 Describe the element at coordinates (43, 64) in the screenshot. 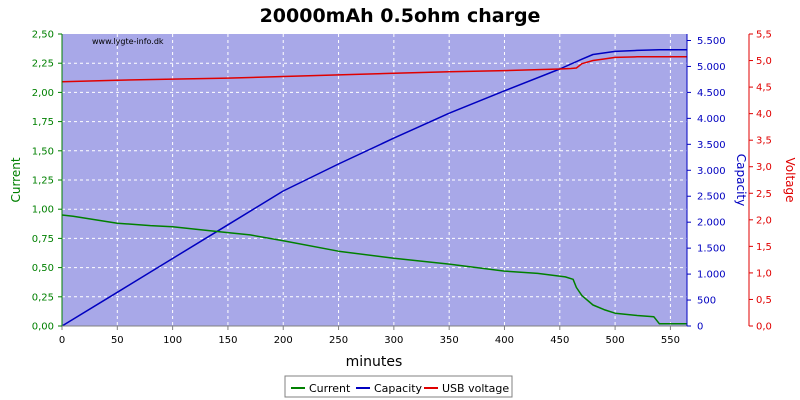

I see `current-tick-label: 2,25` at that location.